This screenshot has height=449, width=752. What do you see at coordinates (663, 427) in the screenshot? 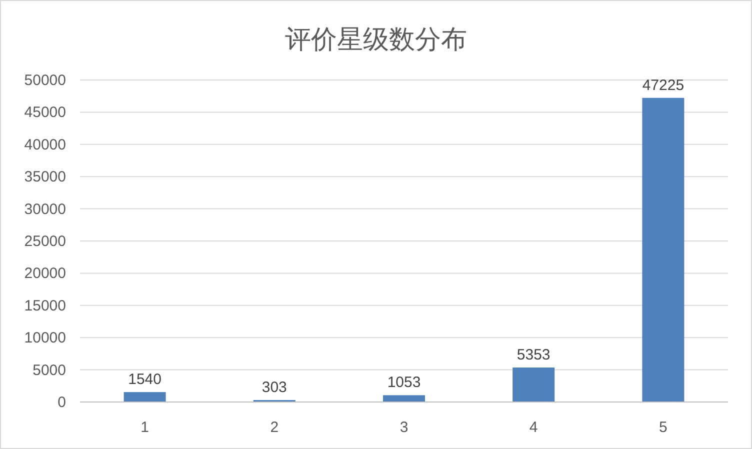
I see `x-tick-label: 5` at bounding box center [663, 427].